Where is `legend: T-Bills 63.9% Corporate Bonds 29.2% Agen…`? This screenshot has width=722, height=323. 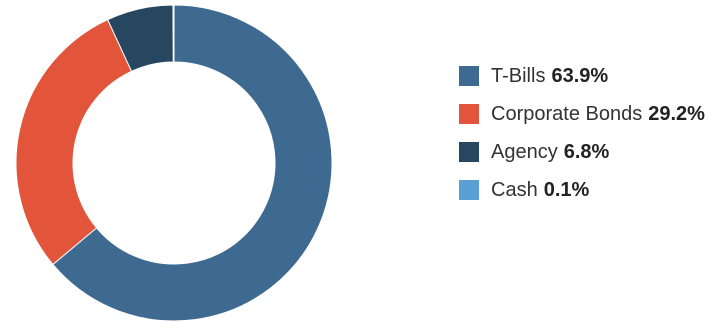
legend: T-Bills 63.9% Corporate Bonds 29.2% Agen… is located at coordinates (582, 133).